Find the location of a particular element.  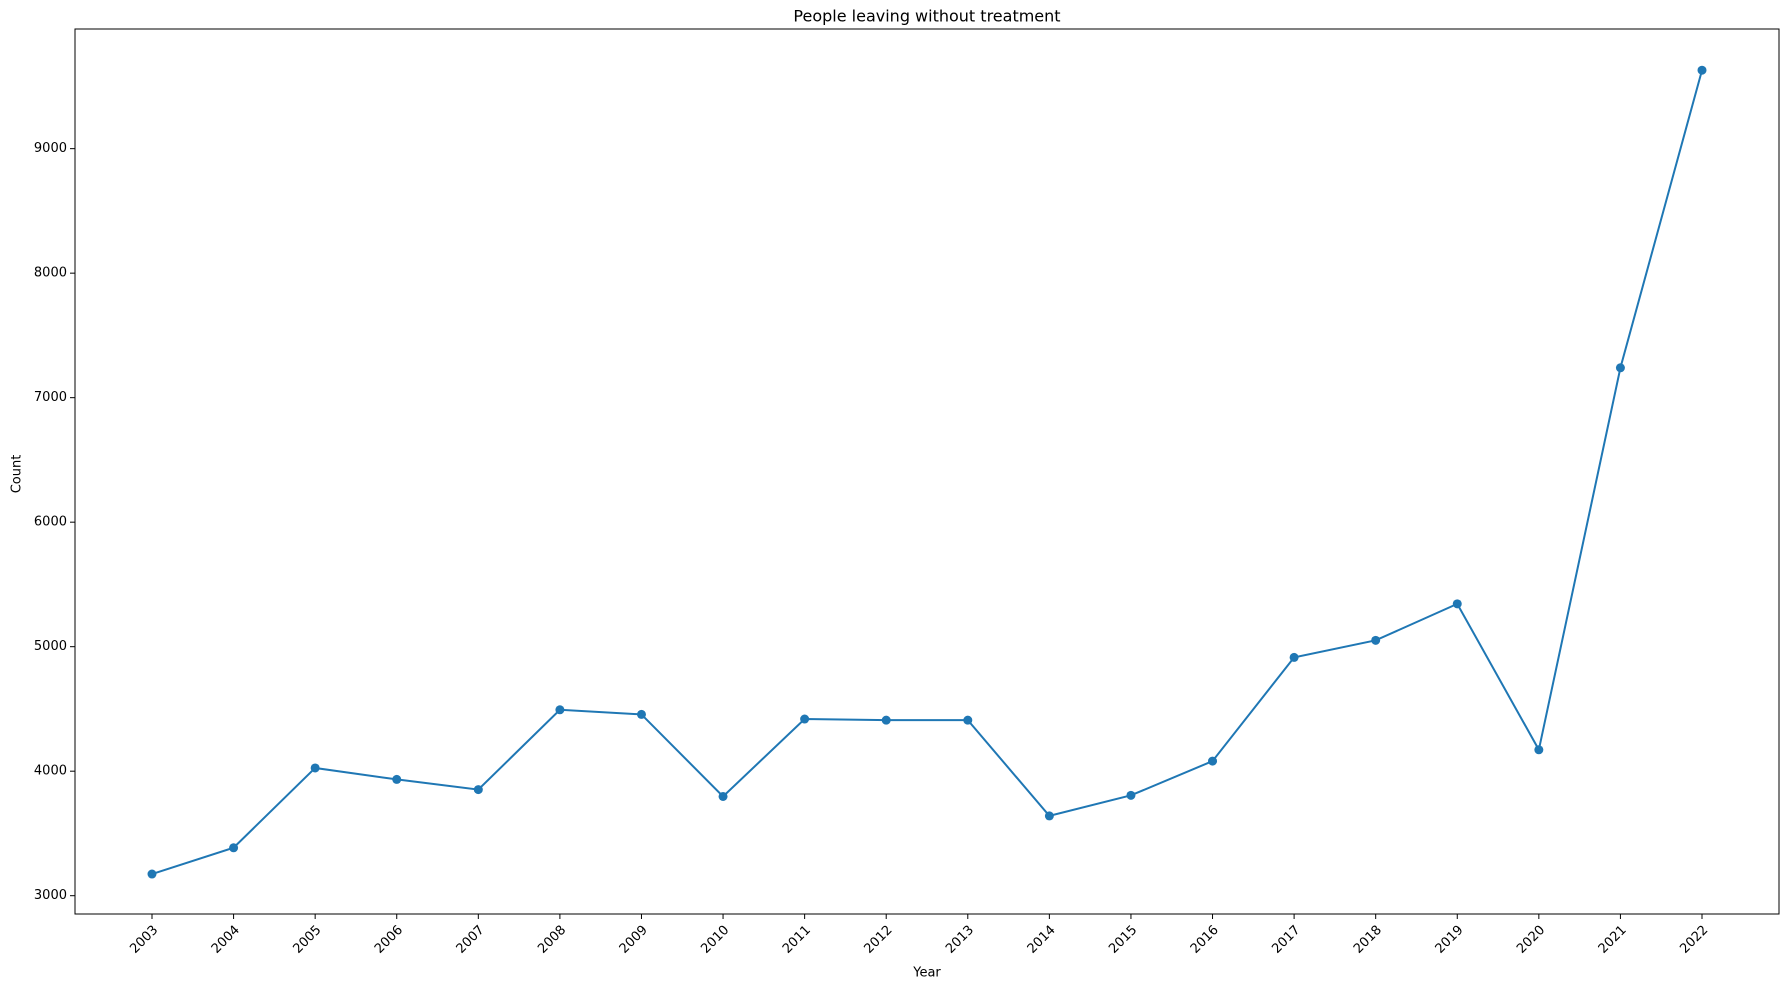

x-tick-label: 2019 is located at coordinates (1450, 940).